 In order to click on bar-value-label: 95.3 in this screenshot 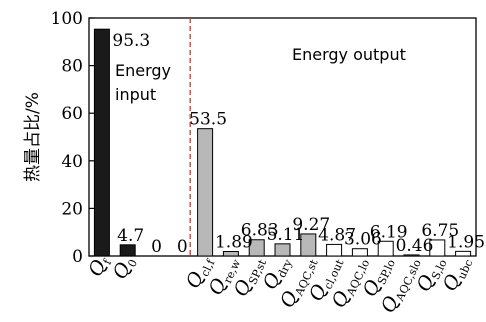, I will do `click(131, 41)`.